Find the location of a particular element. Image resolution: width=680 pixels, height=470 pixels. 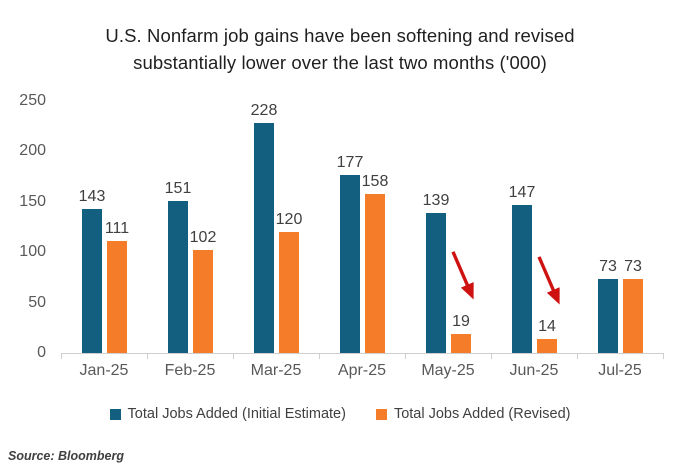

category-group: 228 120 Mar-25 is located at coordinates (276, 240).